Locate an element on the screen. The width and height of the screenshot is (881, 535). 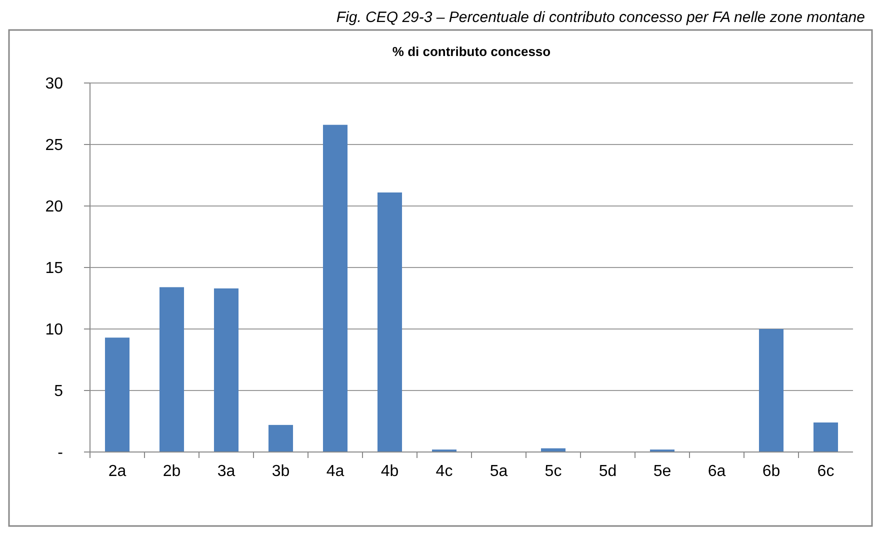
x-tick-label: 3a is located at coordinates (226, 471).